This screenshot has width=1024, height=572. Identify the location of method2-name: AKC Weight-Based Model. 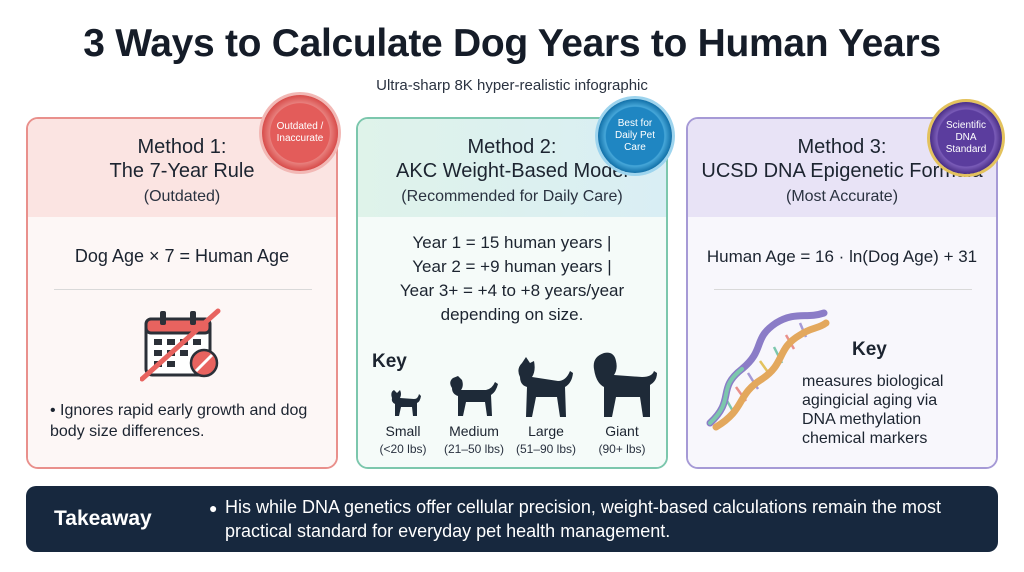
(512, 171).